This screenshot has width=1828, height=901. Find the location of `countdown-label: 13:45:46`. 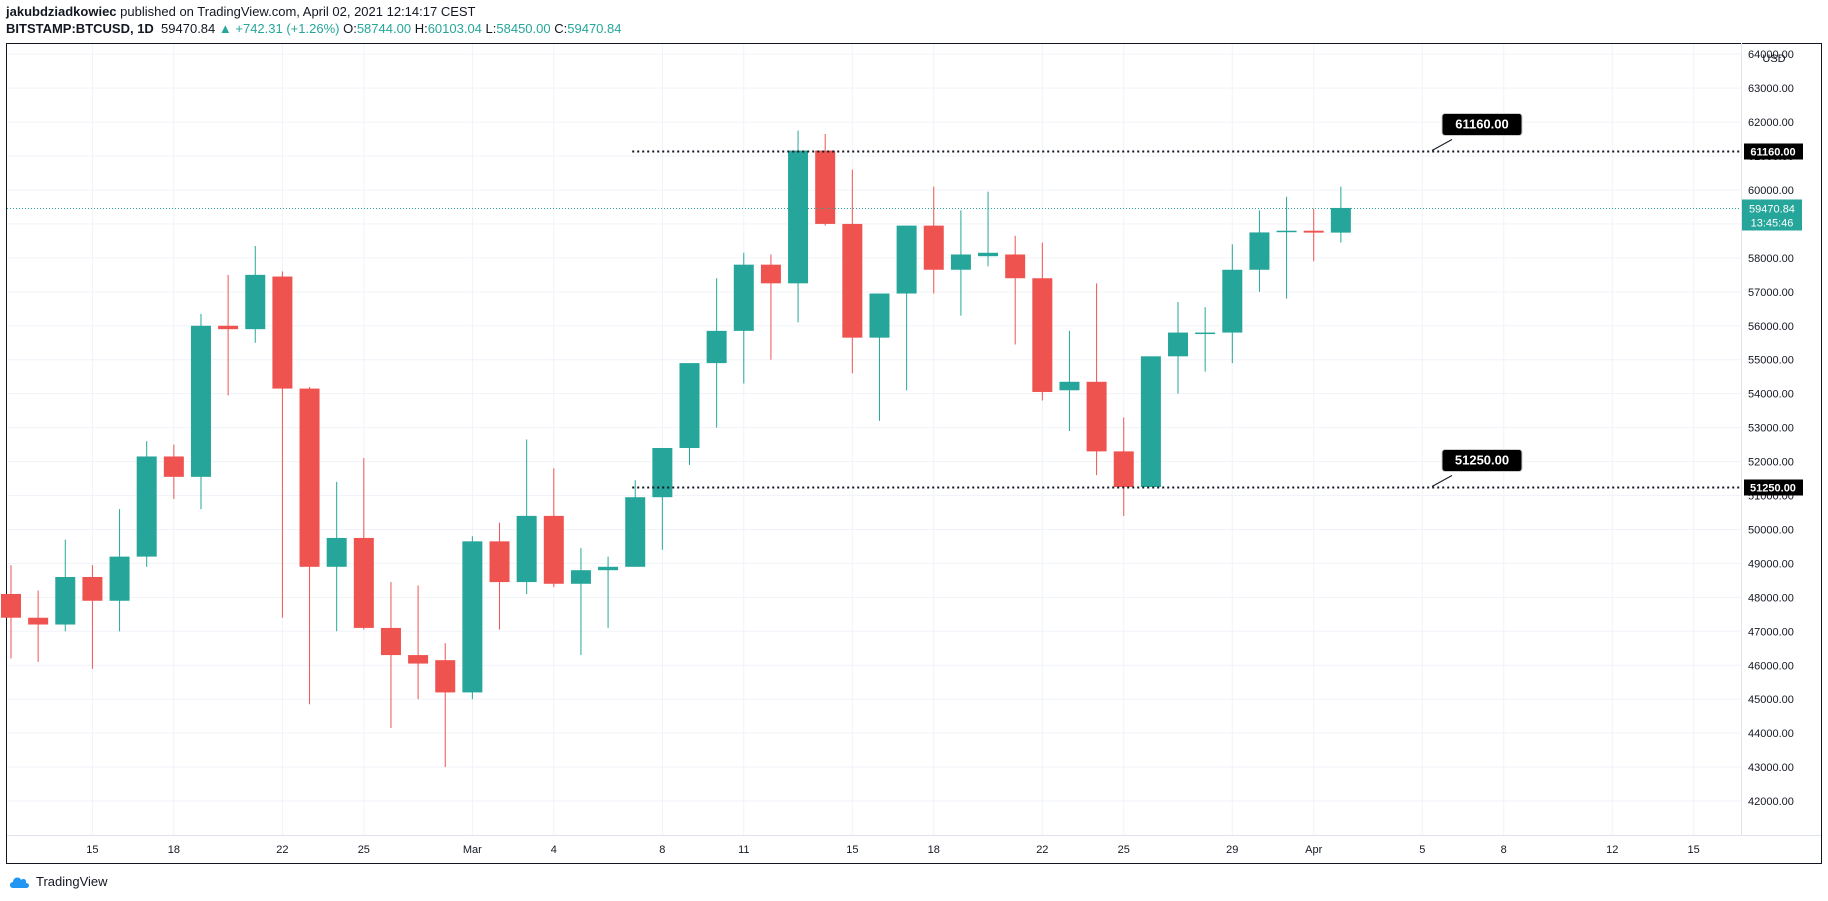

countdown-label: 13:45:46 is located at coordinates (1772, 224).